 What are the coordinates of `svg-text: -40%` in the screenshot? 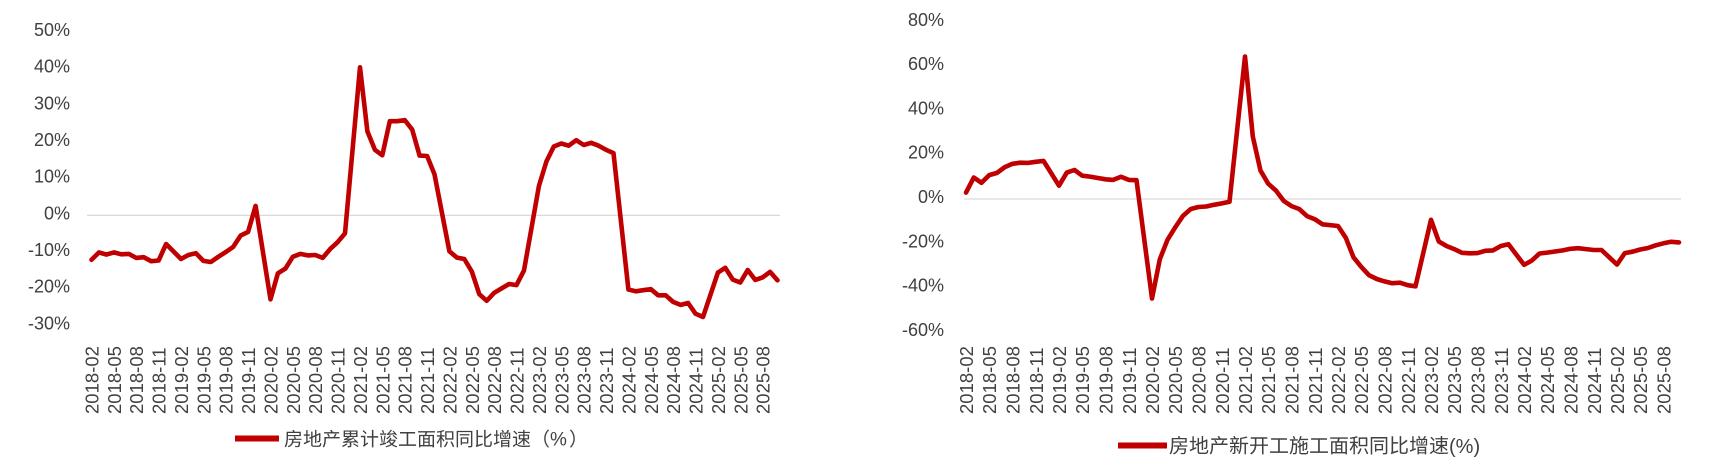 It's located at (923, 286).